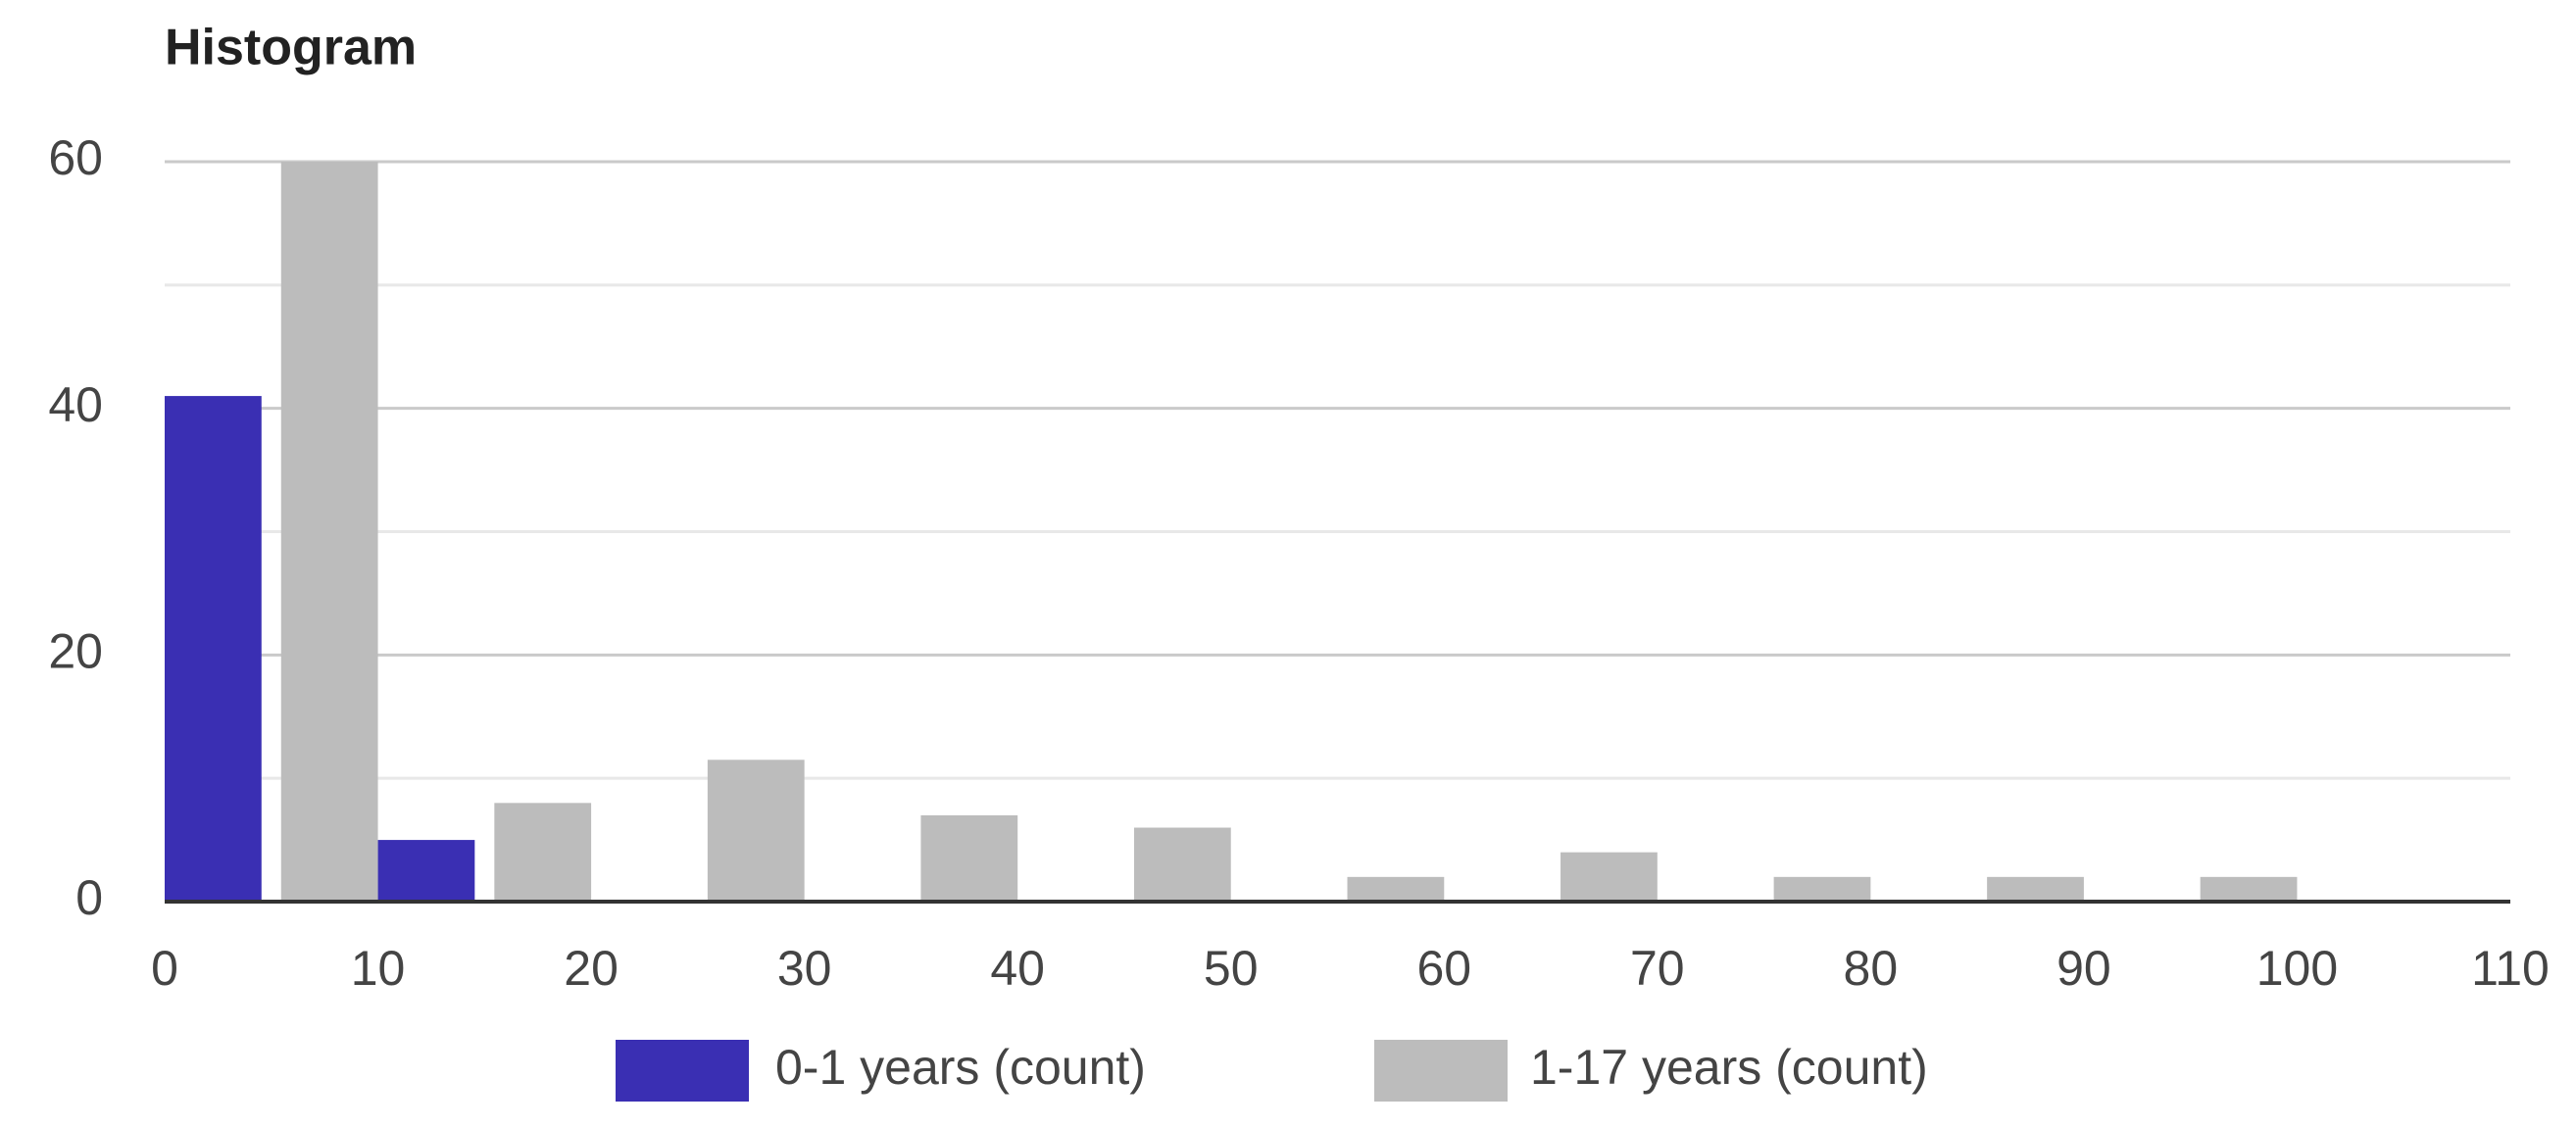 The width and height of the screenshot is (2576, 1128). I want to click on legend-label: 1-17 years (count), so click(1729, 1067).